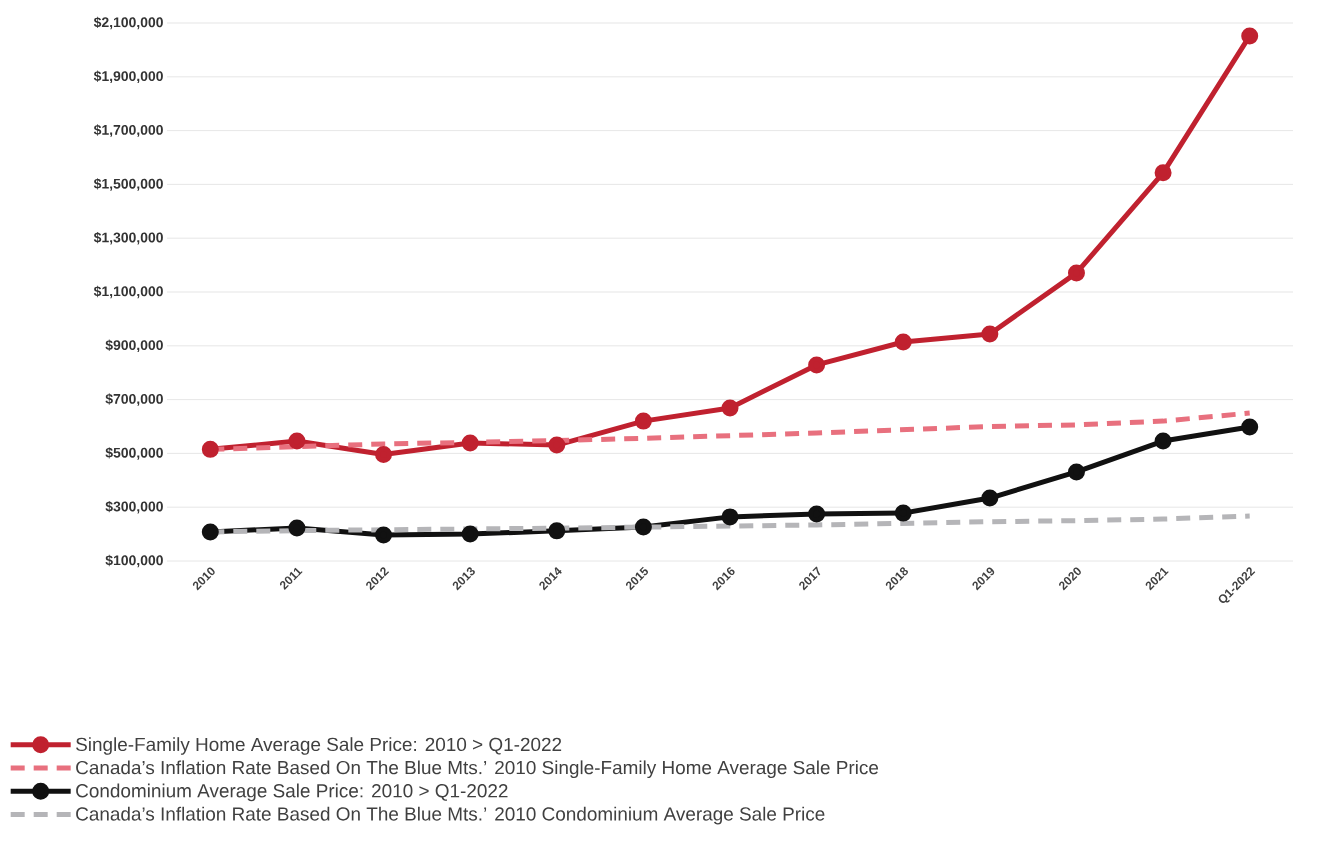 This screenshot has width=1335, height=866. What do you see at coordinates (450, 815) in the screenshot?
I see `legend-label: Canada’s Inflation Rate Based On The Blue Mts.’ 2010 Condominium Average Sale Price` at bounding box center [450, 815].